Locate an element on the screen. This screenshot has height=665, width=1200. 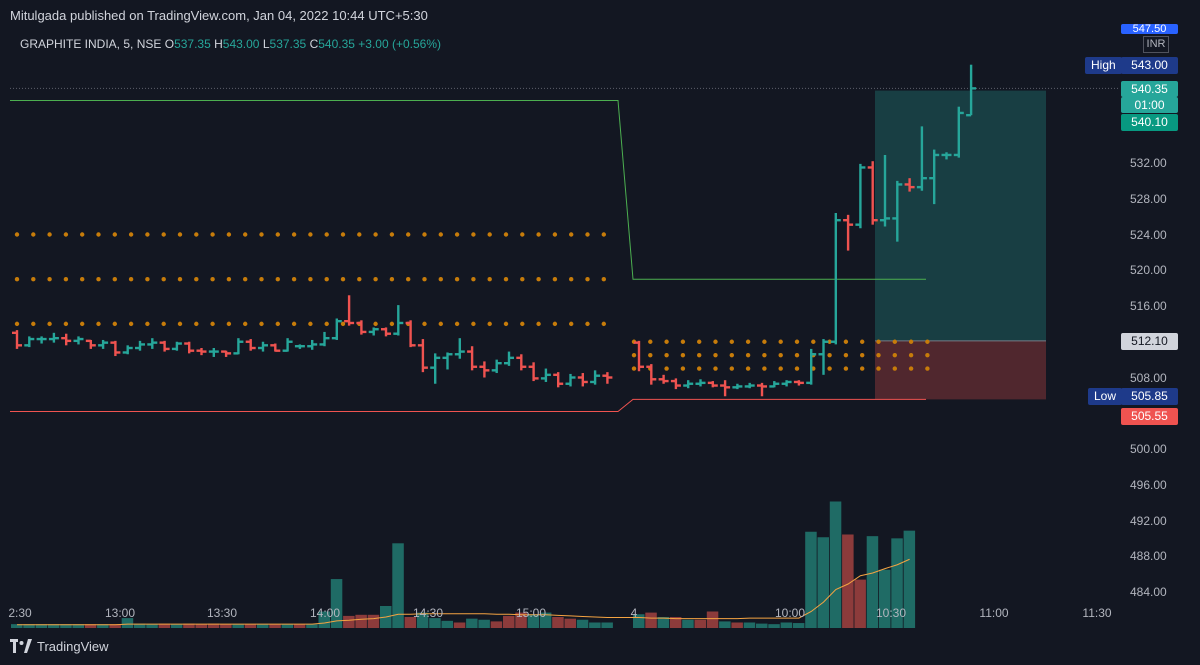
time-tick-label: 14:00 is located at coordinates (325, 613).